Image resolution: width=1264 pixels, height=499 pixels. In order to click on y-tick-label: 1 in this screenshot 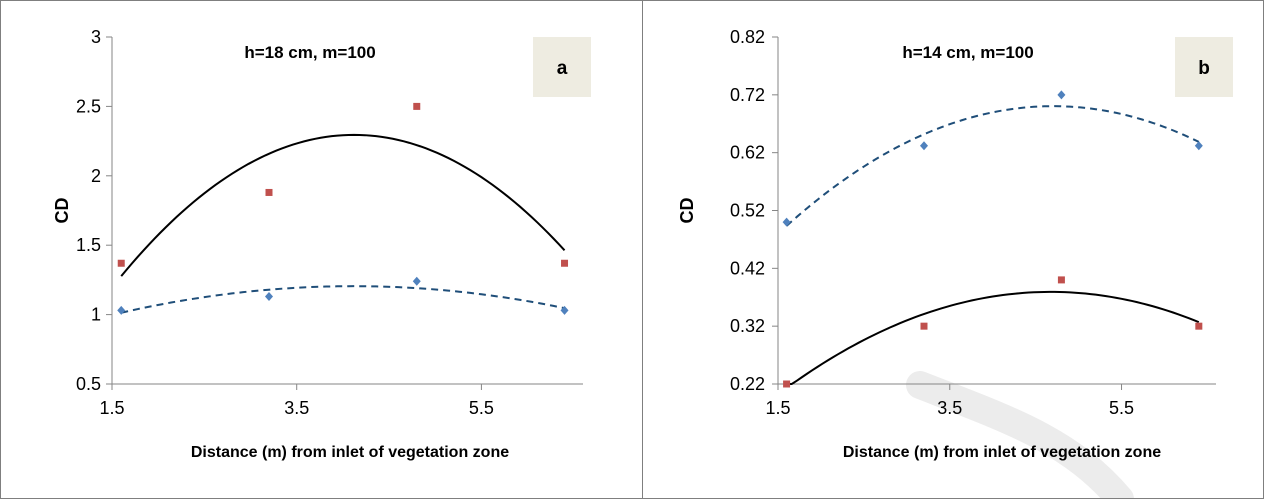, I will do `click(96, 315)`.